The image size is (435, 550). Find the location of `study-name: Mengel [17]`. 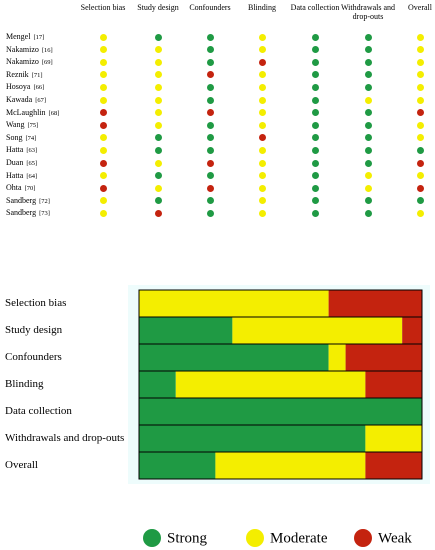

study-name: Mengel [17] is located at coordinates (25, 37).